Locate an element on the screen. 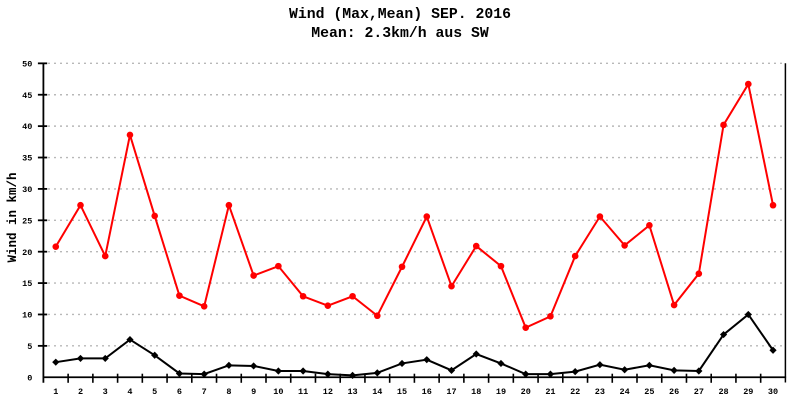 The image size is (800, 405). svg-text: 21 is located at coordinates (550, 392).